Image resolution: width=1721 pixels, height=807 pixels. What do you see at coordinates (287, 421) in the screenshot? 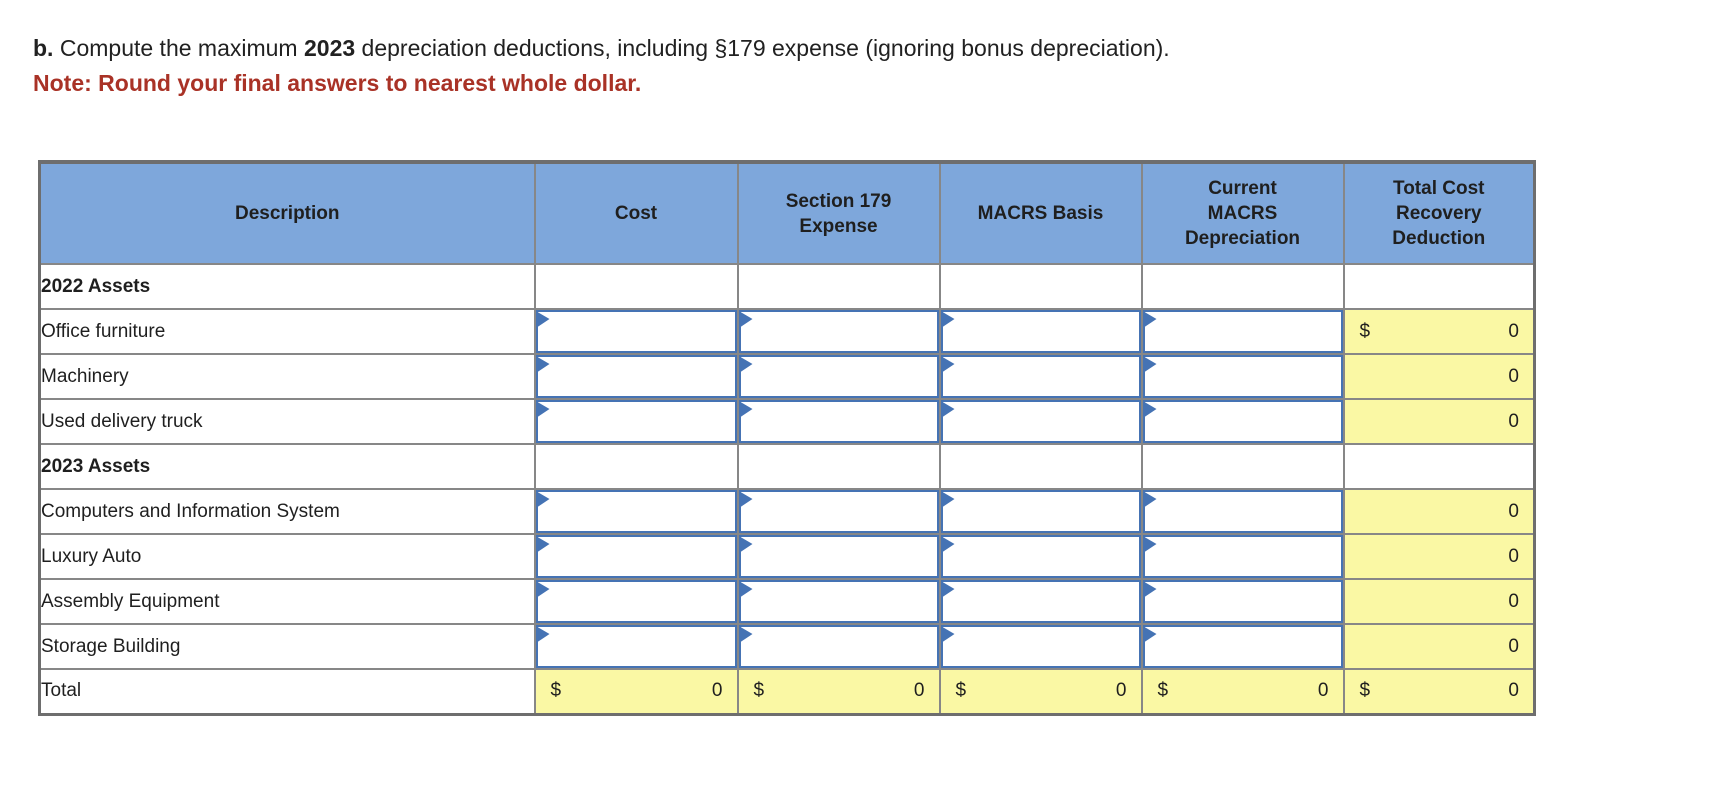
I see `description-cell: Used delivery truck` at bounding box center [287, 421].